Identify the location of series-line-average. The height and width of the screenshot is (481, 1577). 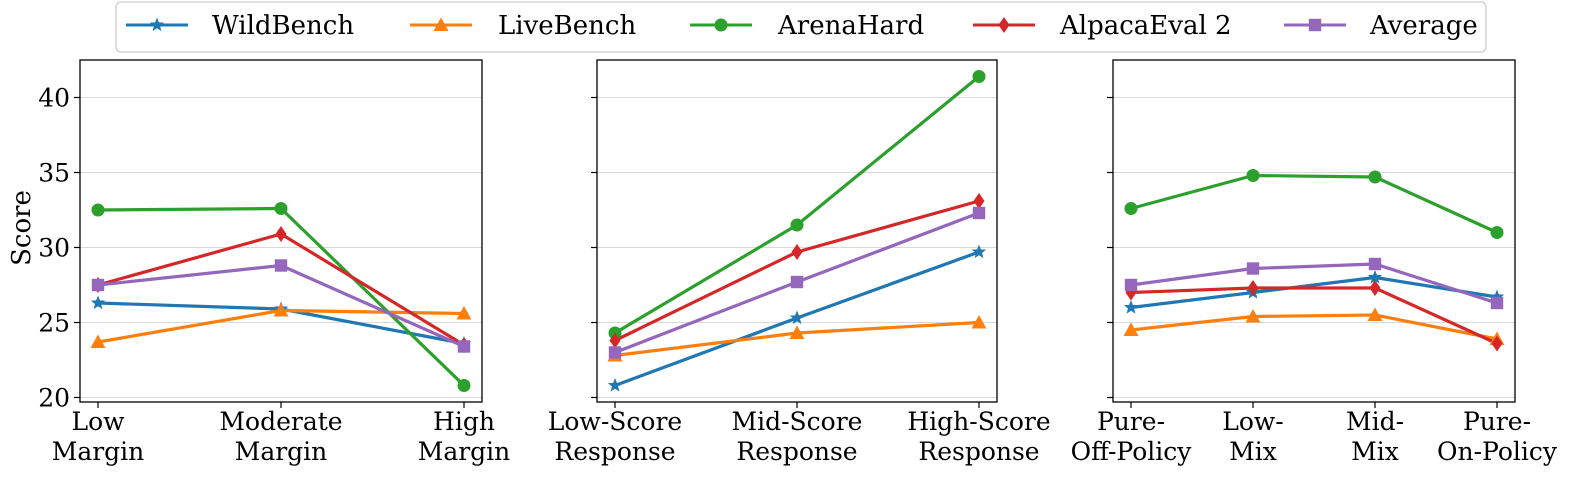
(1314, 283).